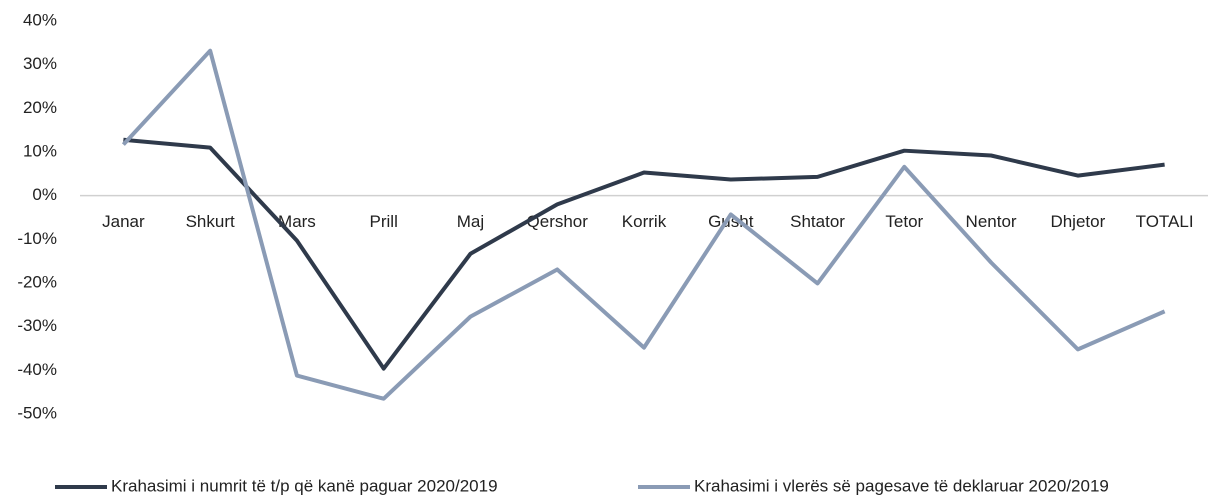 The image size is (1208, 497). Describe the element at coordinates (37, 281) in the screenshot. I see `y-tick-label: -20%` at that location.